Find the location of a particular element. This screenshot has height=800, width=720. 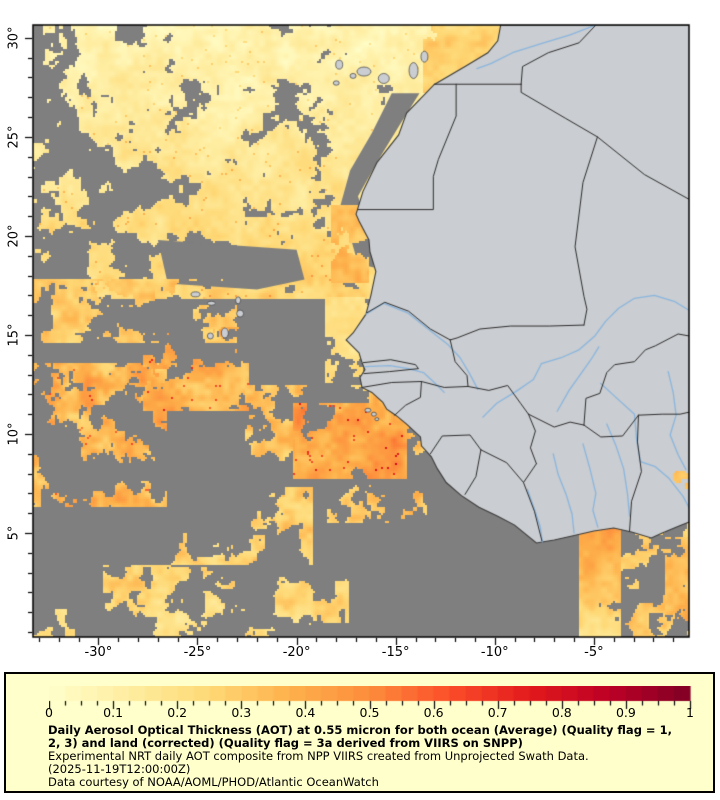

x-axis-tick-label: -20° is located at coordinates (296, 652).